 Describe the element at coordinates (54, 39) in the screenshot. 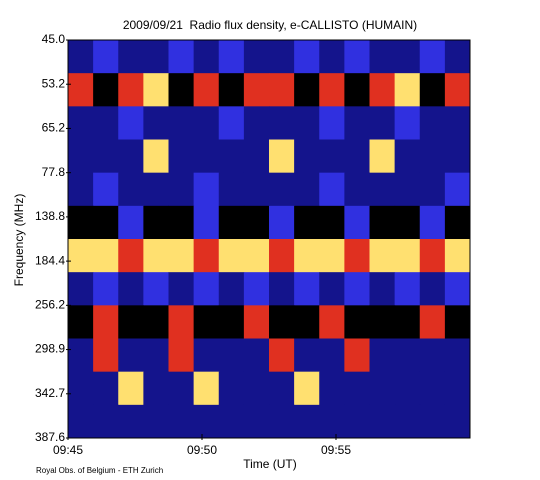

I see `y-tick-label: 45.0` at that location.